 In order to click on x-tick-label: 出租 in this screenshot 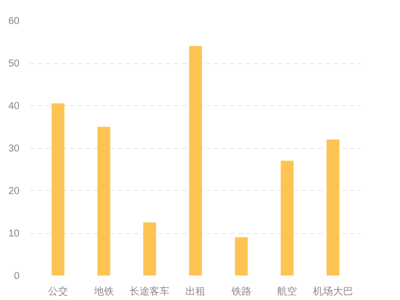, I will do `click(196, 292)`.